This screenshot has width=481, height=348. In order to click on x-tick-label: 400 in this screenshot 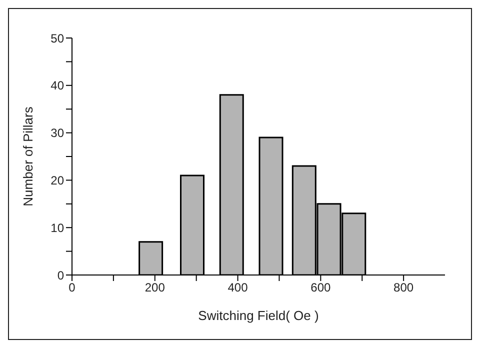, I will do `click(238, 287)`.